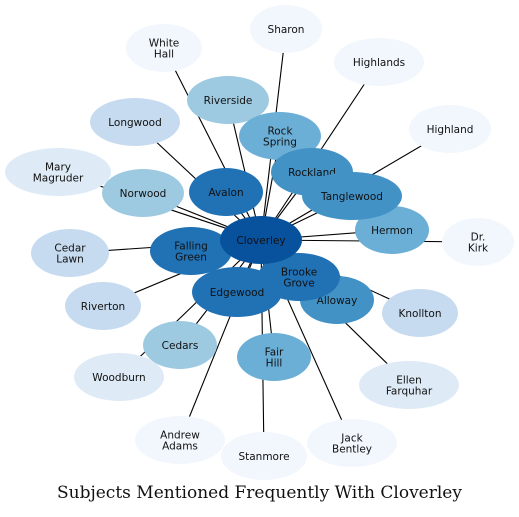  Describe the element at coordinates (351, 439) in the screenshot. I see `node-label-jack-bentley: Jack` at that location.